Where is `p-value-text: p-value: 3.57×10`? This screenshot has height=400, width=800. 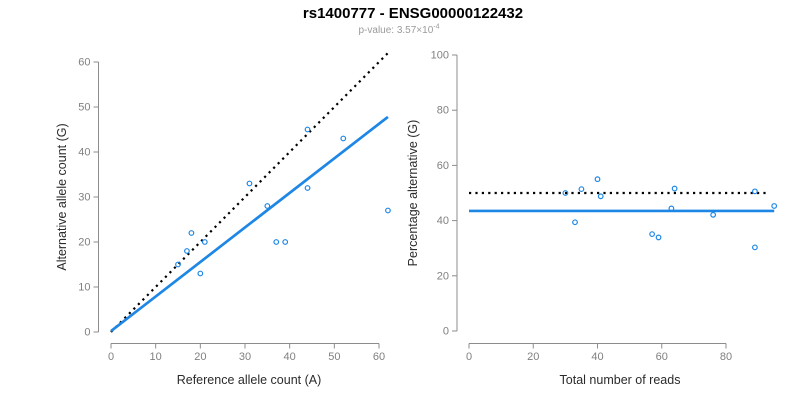 p-value-text: p-value: 3.57×10 is located at coordinates (396, 30).